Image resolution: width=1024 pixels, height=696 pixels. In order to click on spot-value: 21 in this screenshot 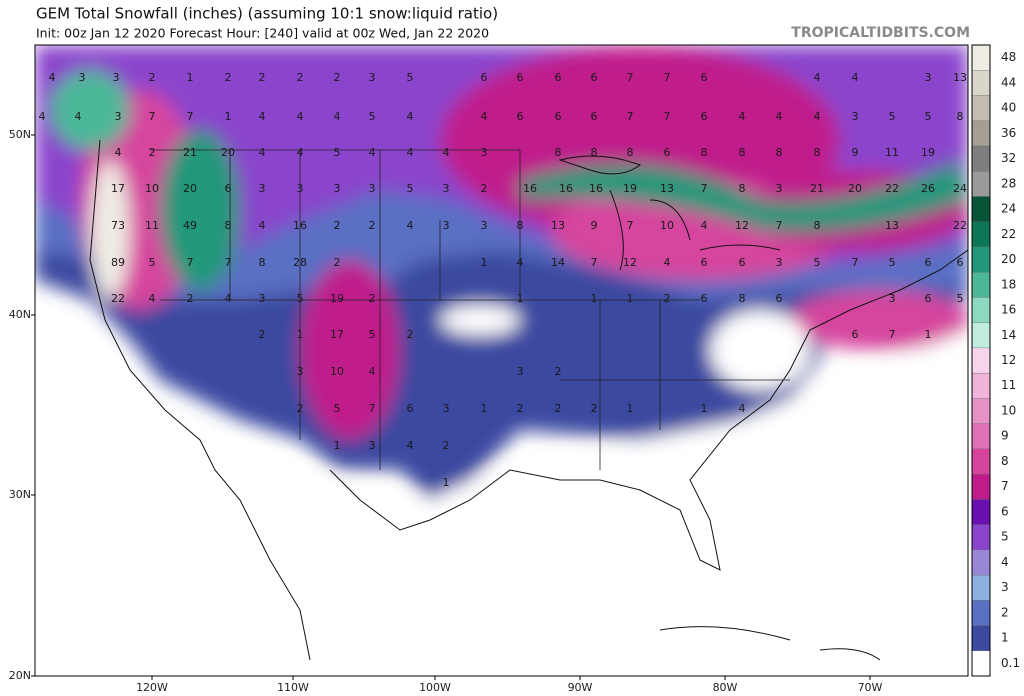, I will do `click(817, 188)`.